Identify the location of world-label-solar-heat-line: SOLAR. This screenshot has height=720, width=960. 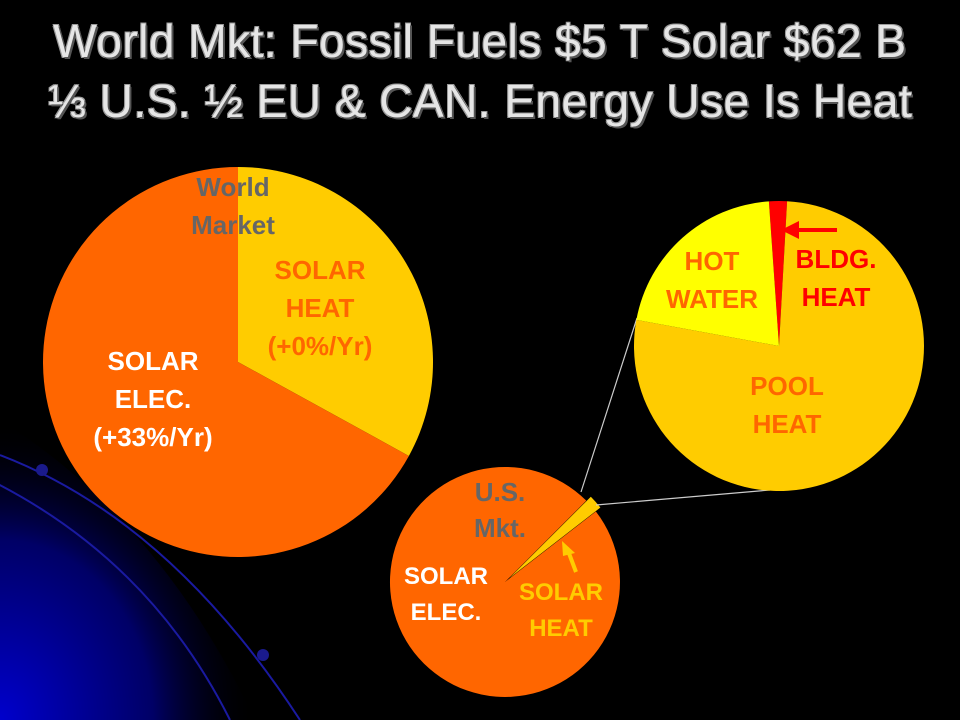
(320, 270).